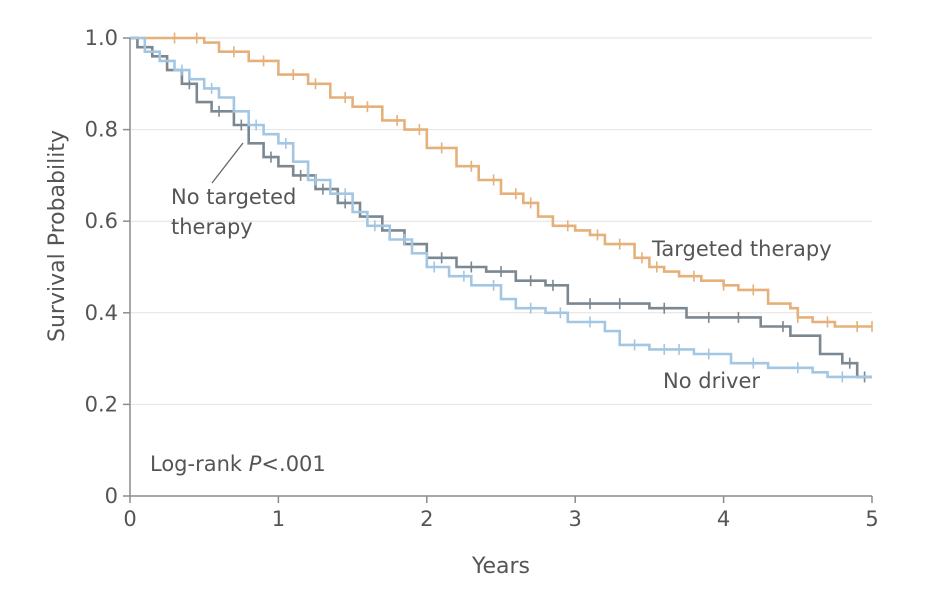  Describe the element at coordinates (255, 464) in the screenshot. I see `log-rank-p: P` at that location.